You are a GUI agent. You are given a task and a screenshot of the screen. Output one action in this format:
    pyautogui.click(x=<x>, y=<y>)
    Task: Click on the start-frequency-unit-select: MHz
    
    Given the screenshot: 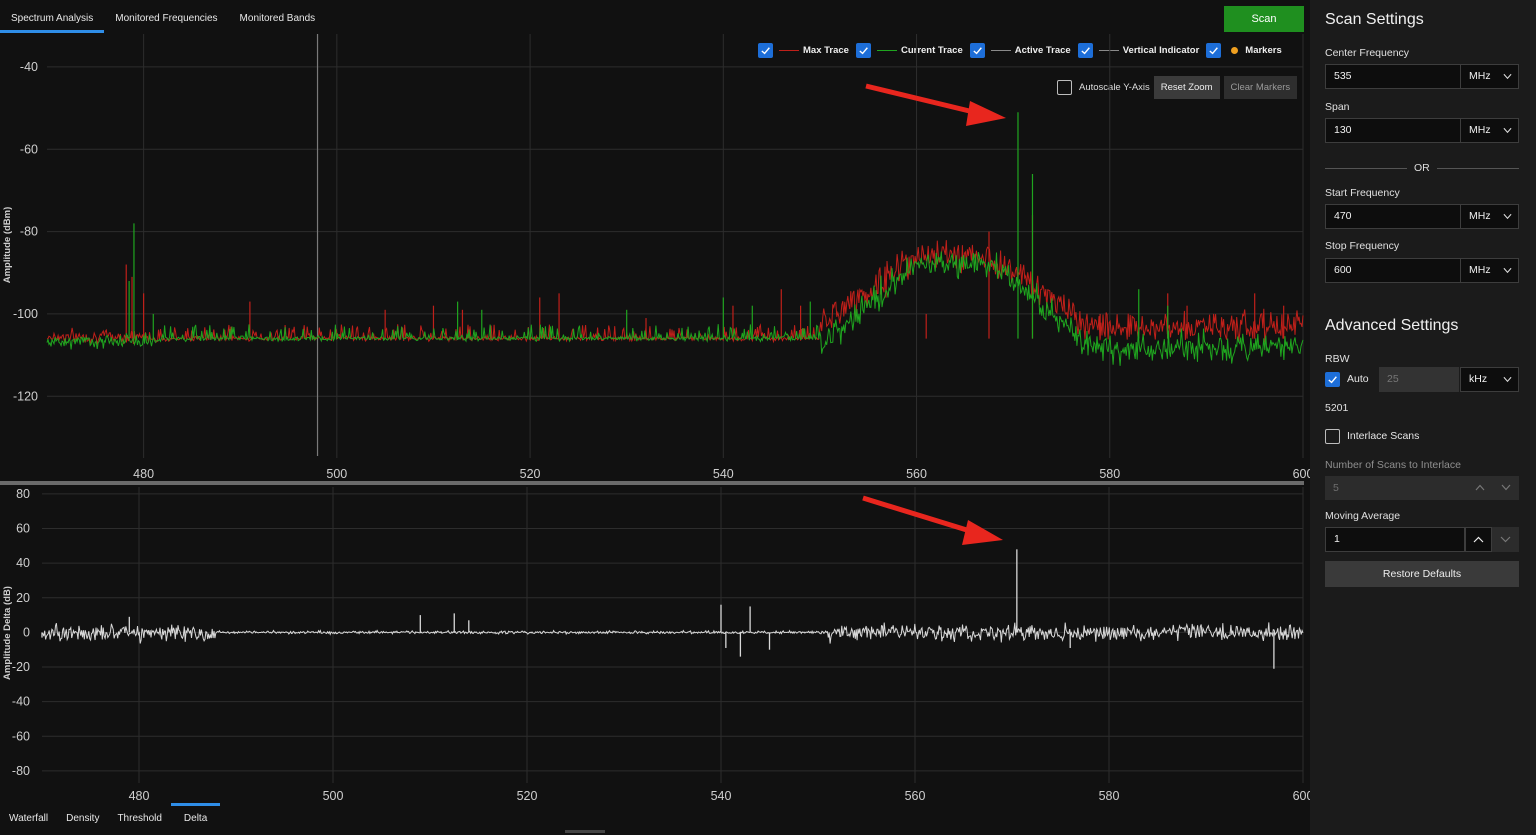 What is the action you would take?
    pyautogui.click(x=1489, y=216)
    